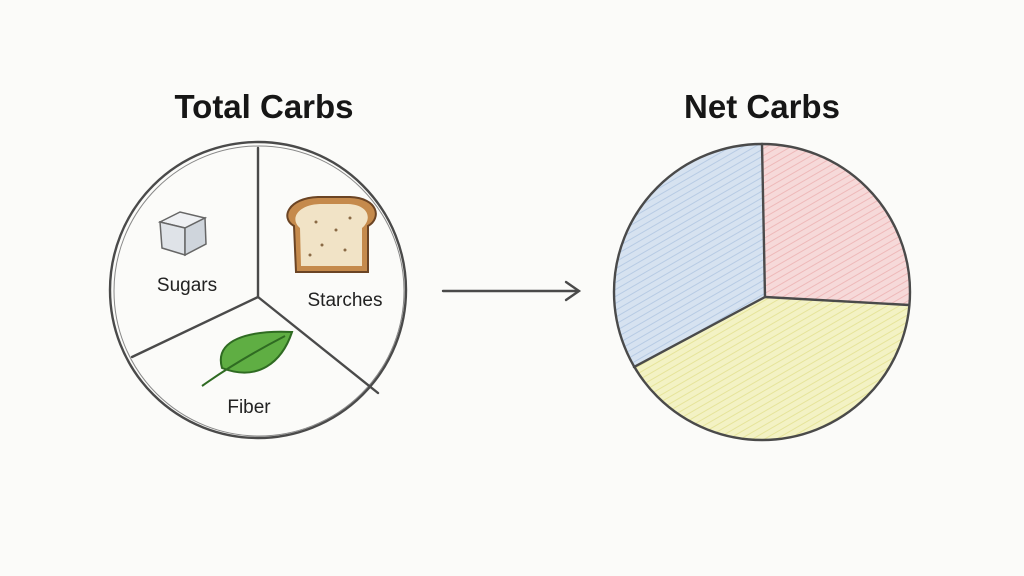 The width and height of the screenshot is (1024, 576). I want to click on sugar-cube-icon, so click(182, 234).